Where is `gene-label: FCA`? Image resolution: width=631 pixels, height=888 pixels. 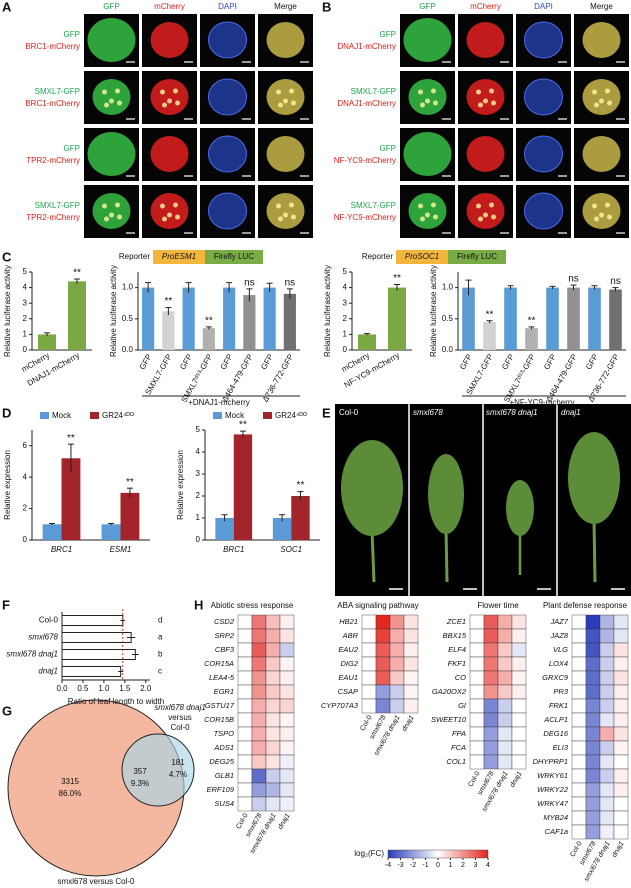 gene-label: FCA is located at coordinates (458, 747).